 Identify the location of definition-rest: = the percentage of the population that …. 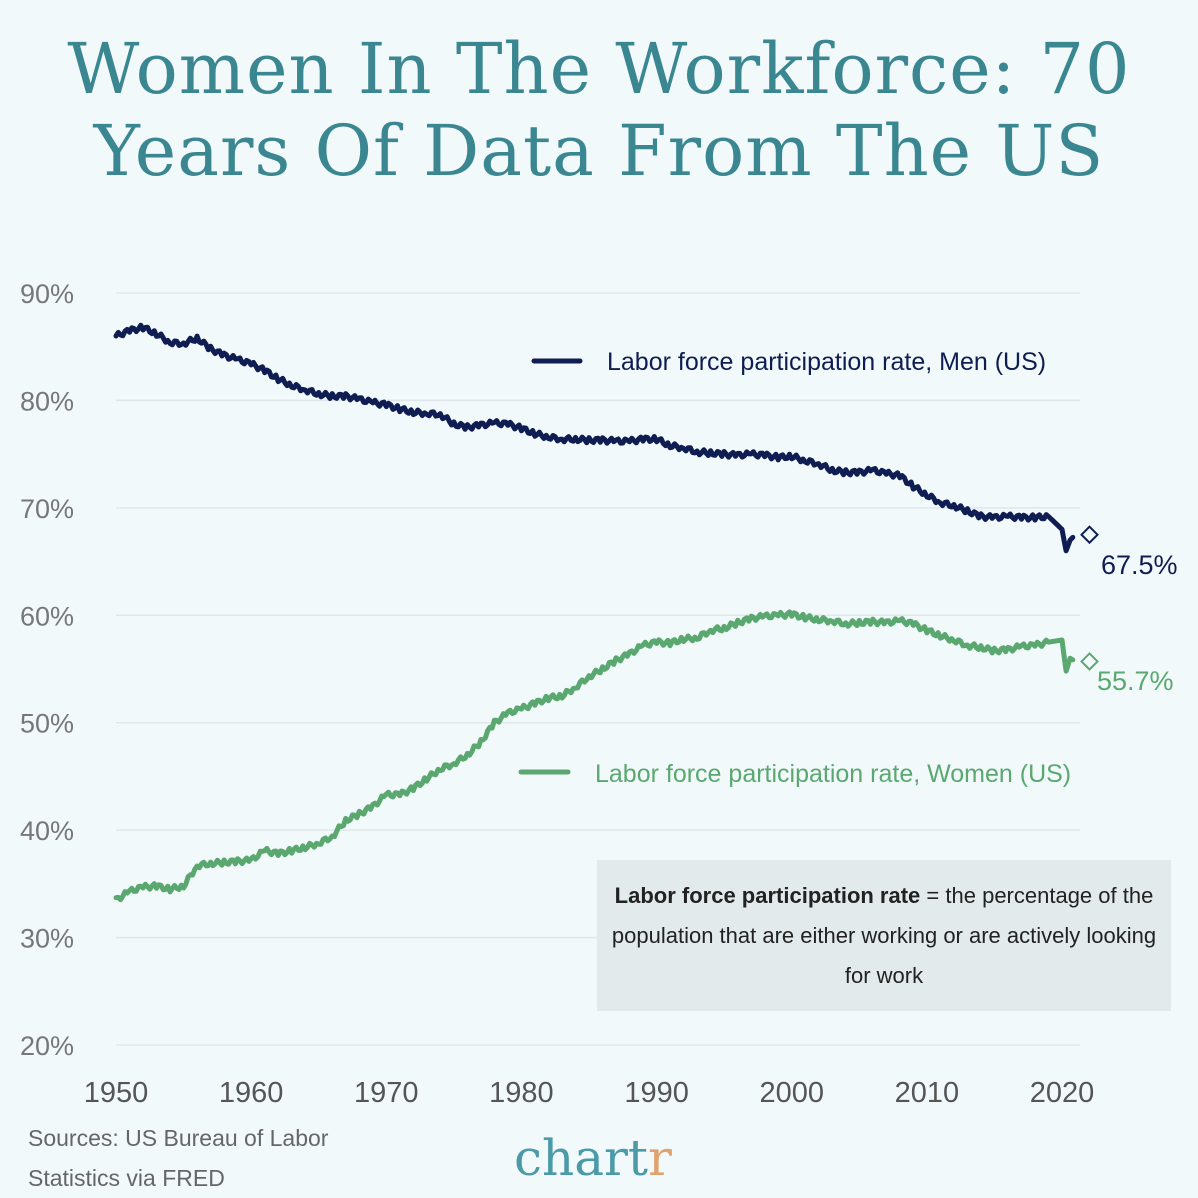
(884, 935).